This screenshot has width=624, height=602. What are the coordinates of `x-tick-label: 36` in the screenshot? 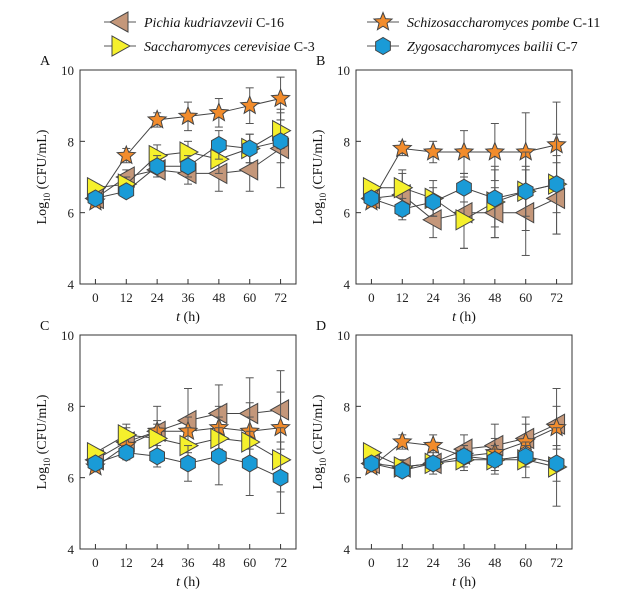 It's located at (189, 562).